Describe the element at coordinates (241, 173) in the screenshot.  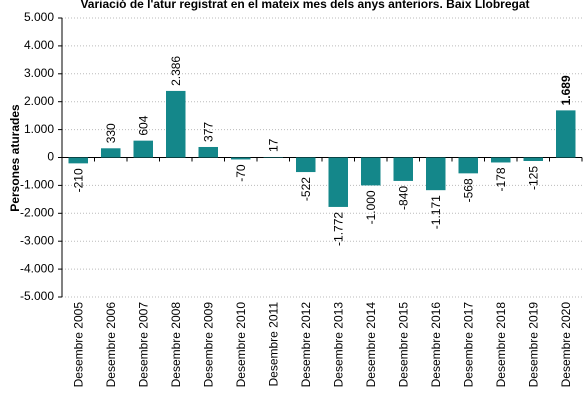
I see `value-label: -70` at that location.